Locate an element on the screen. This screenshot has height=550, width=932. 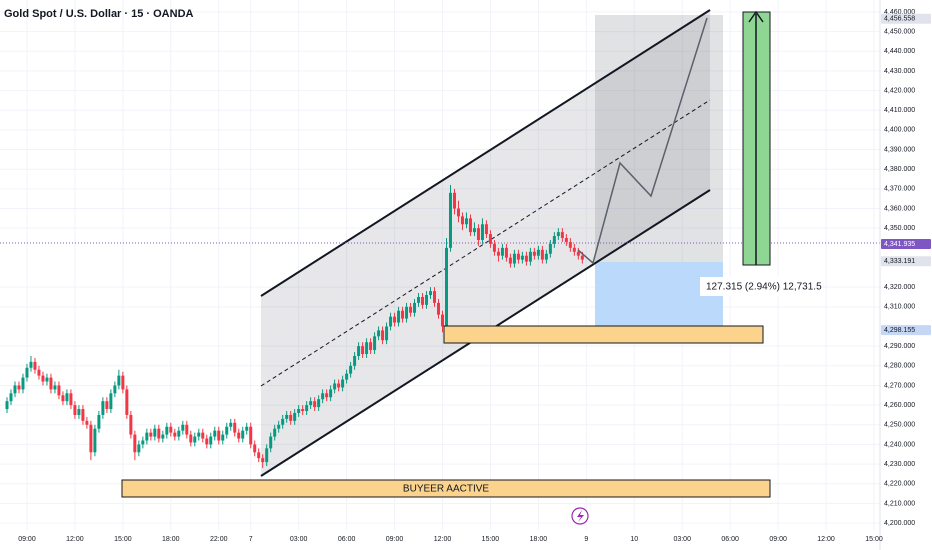
price-label: 4,333.191 is located at coordinates (899, 261).